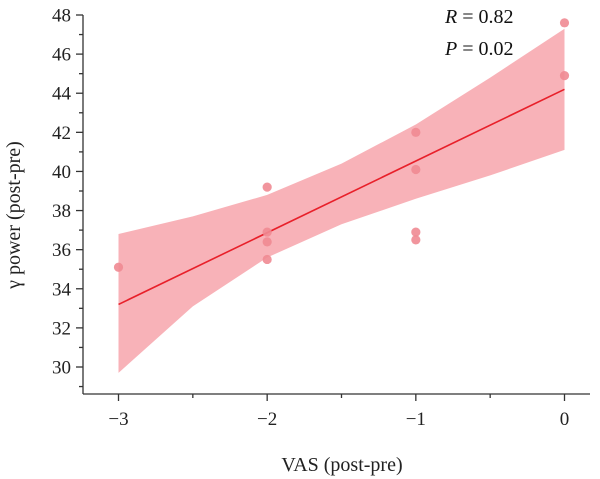 The height and width of the screenshot is (479, 600). What do you see at coordinates (450, 17) in the screenshot?
I see `r-symbol: R` at bounding box center [450, 17].